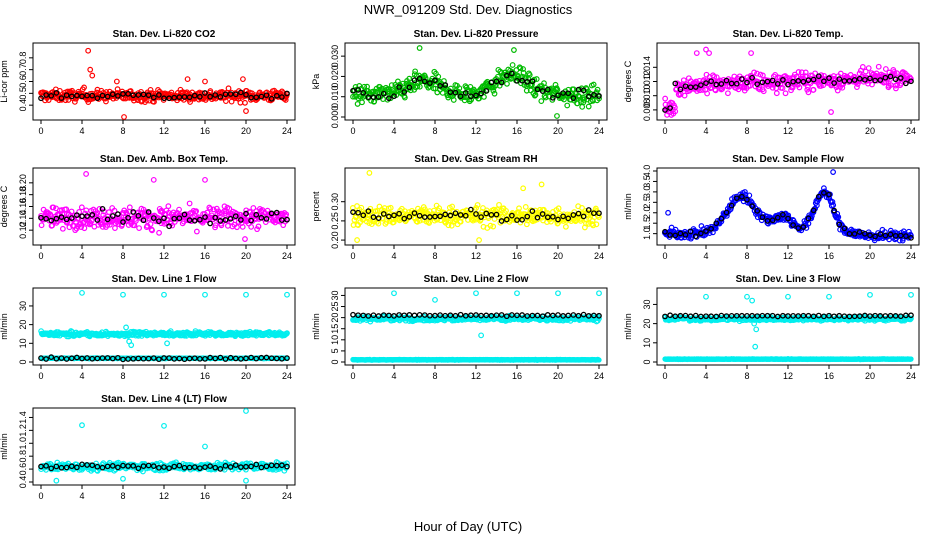  I want to click on x-tick-label: 20, so click(246, 376).